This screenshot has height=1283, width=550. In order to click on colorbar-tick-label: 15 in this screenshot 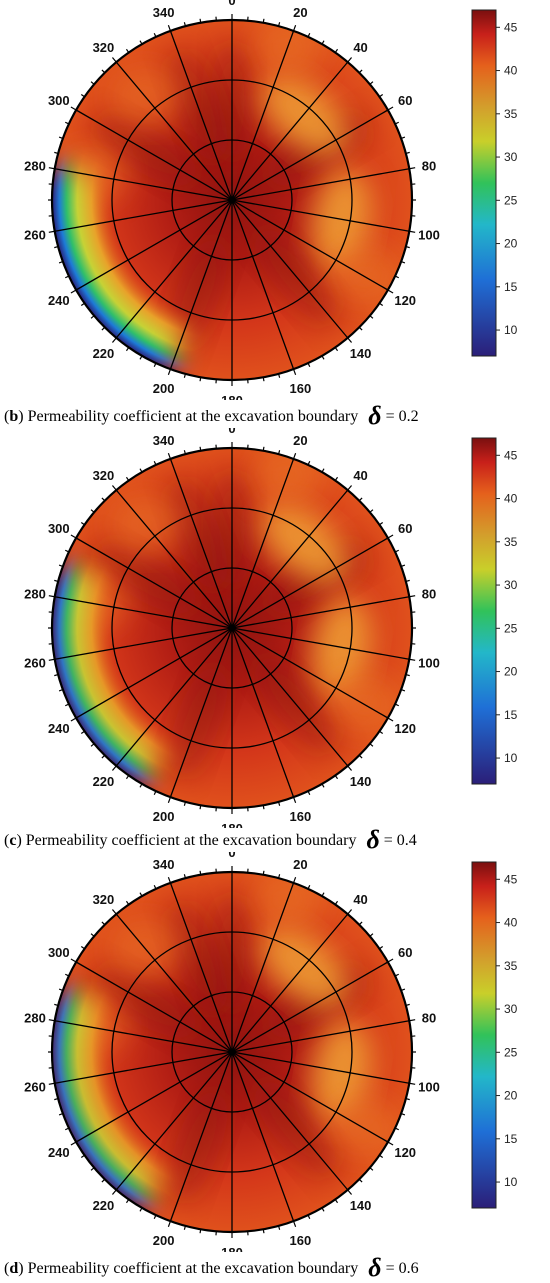, I will do `click(511, 1139)`.